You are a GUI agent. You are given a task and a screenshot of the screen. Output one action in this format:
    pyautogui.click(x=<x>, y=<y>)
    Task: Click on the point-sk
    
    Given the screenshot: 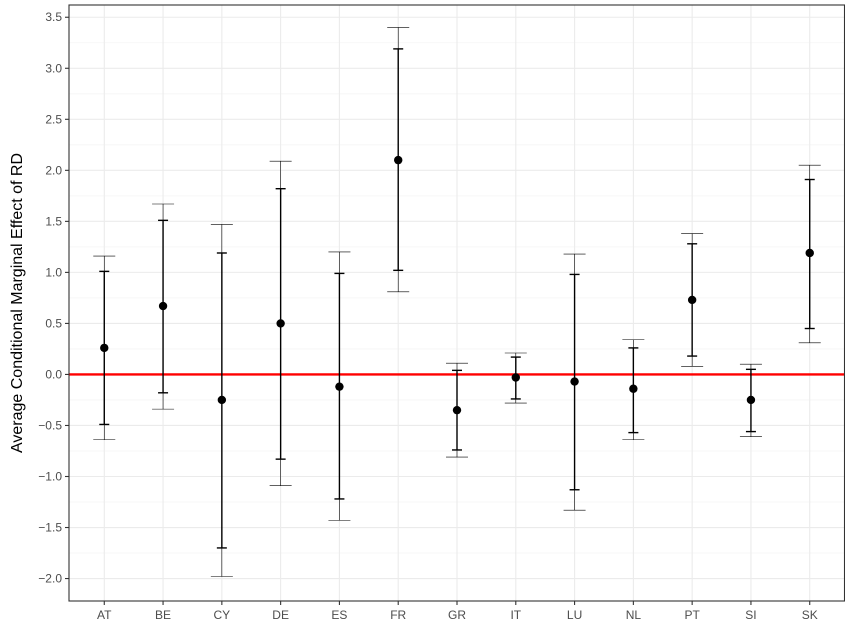 What is the action you would take?
    pyautogui.click(x=809, y=253)
    